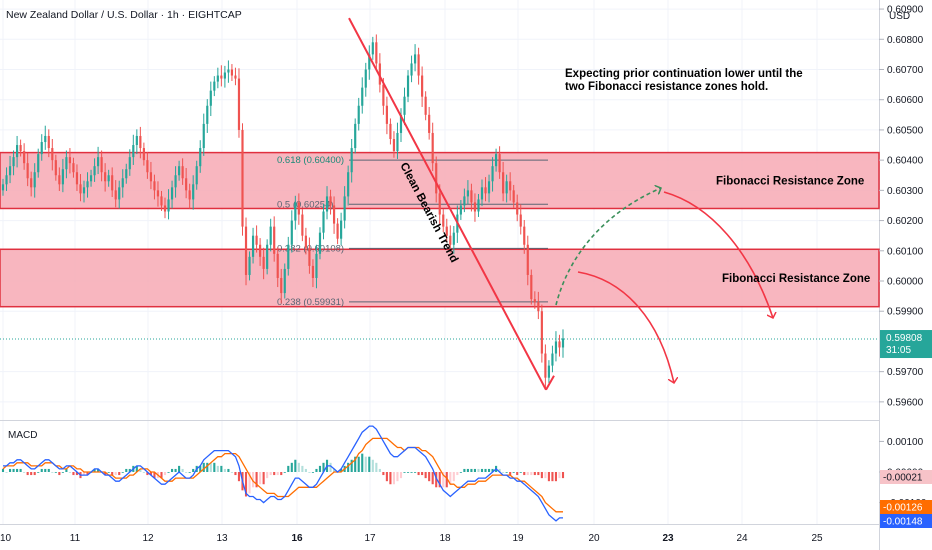 This screenshot has width=932, height=550. I want to click on time-tick-label: 12, so click(148, 538).